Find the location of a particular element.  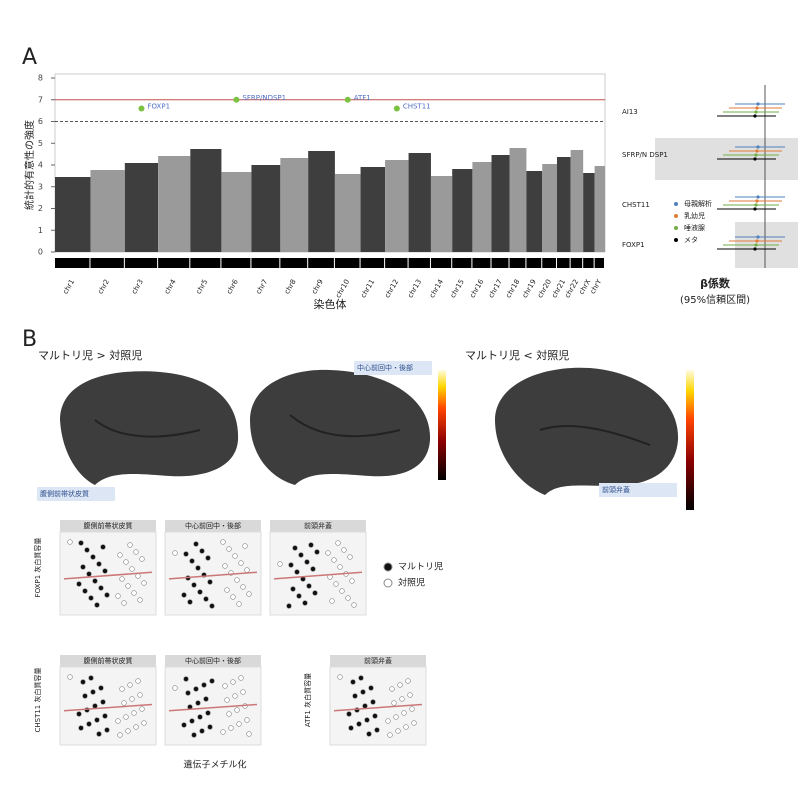

x-tick-label: chr15 is located at coordinates (457, 288).